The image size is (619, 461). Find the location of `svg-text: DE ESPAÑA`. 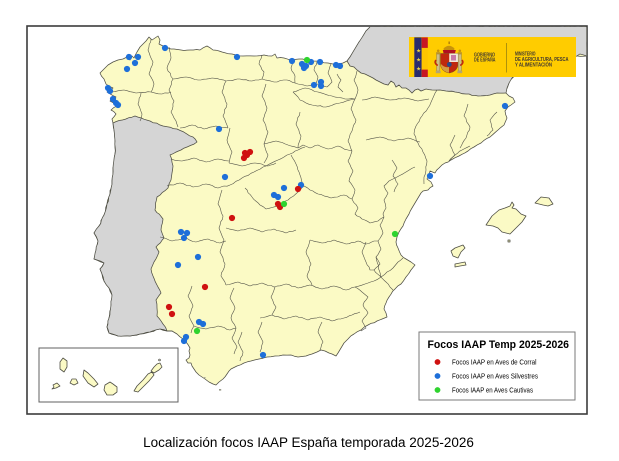

svg-text: DE ESPAÑA is located at coordinates (485, 60).